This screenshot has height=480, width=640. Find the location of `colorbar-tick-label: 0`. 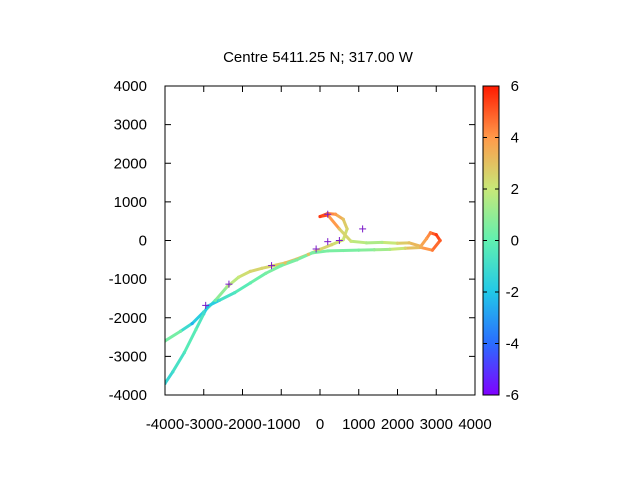

colorbar-tick-label: 0 is located at coordinates (515, 241).